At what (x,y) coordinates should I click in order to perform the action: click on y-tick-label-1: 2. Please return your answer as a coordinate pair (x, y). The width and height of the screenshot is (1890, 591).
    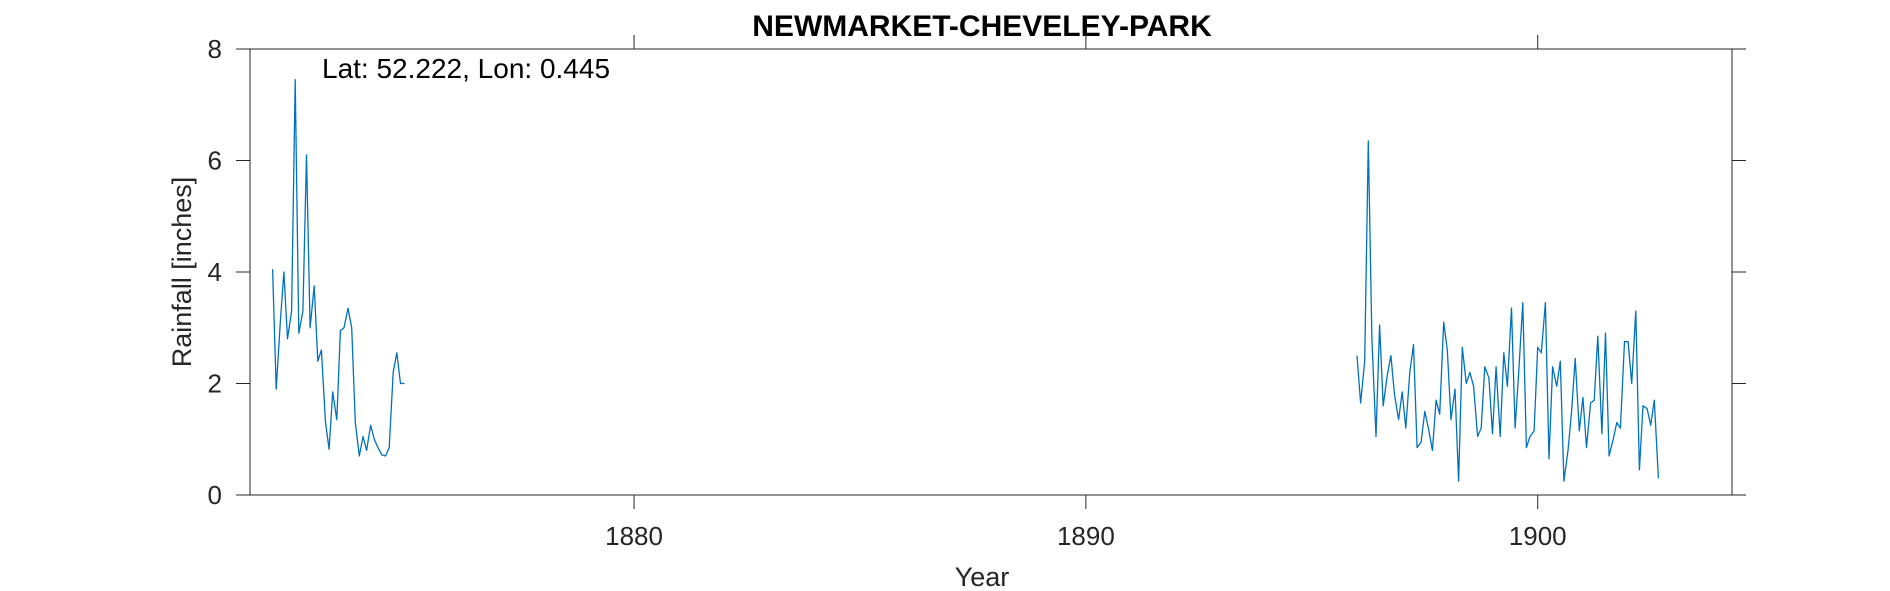
    Looking at the image, I should click on (215, 384).